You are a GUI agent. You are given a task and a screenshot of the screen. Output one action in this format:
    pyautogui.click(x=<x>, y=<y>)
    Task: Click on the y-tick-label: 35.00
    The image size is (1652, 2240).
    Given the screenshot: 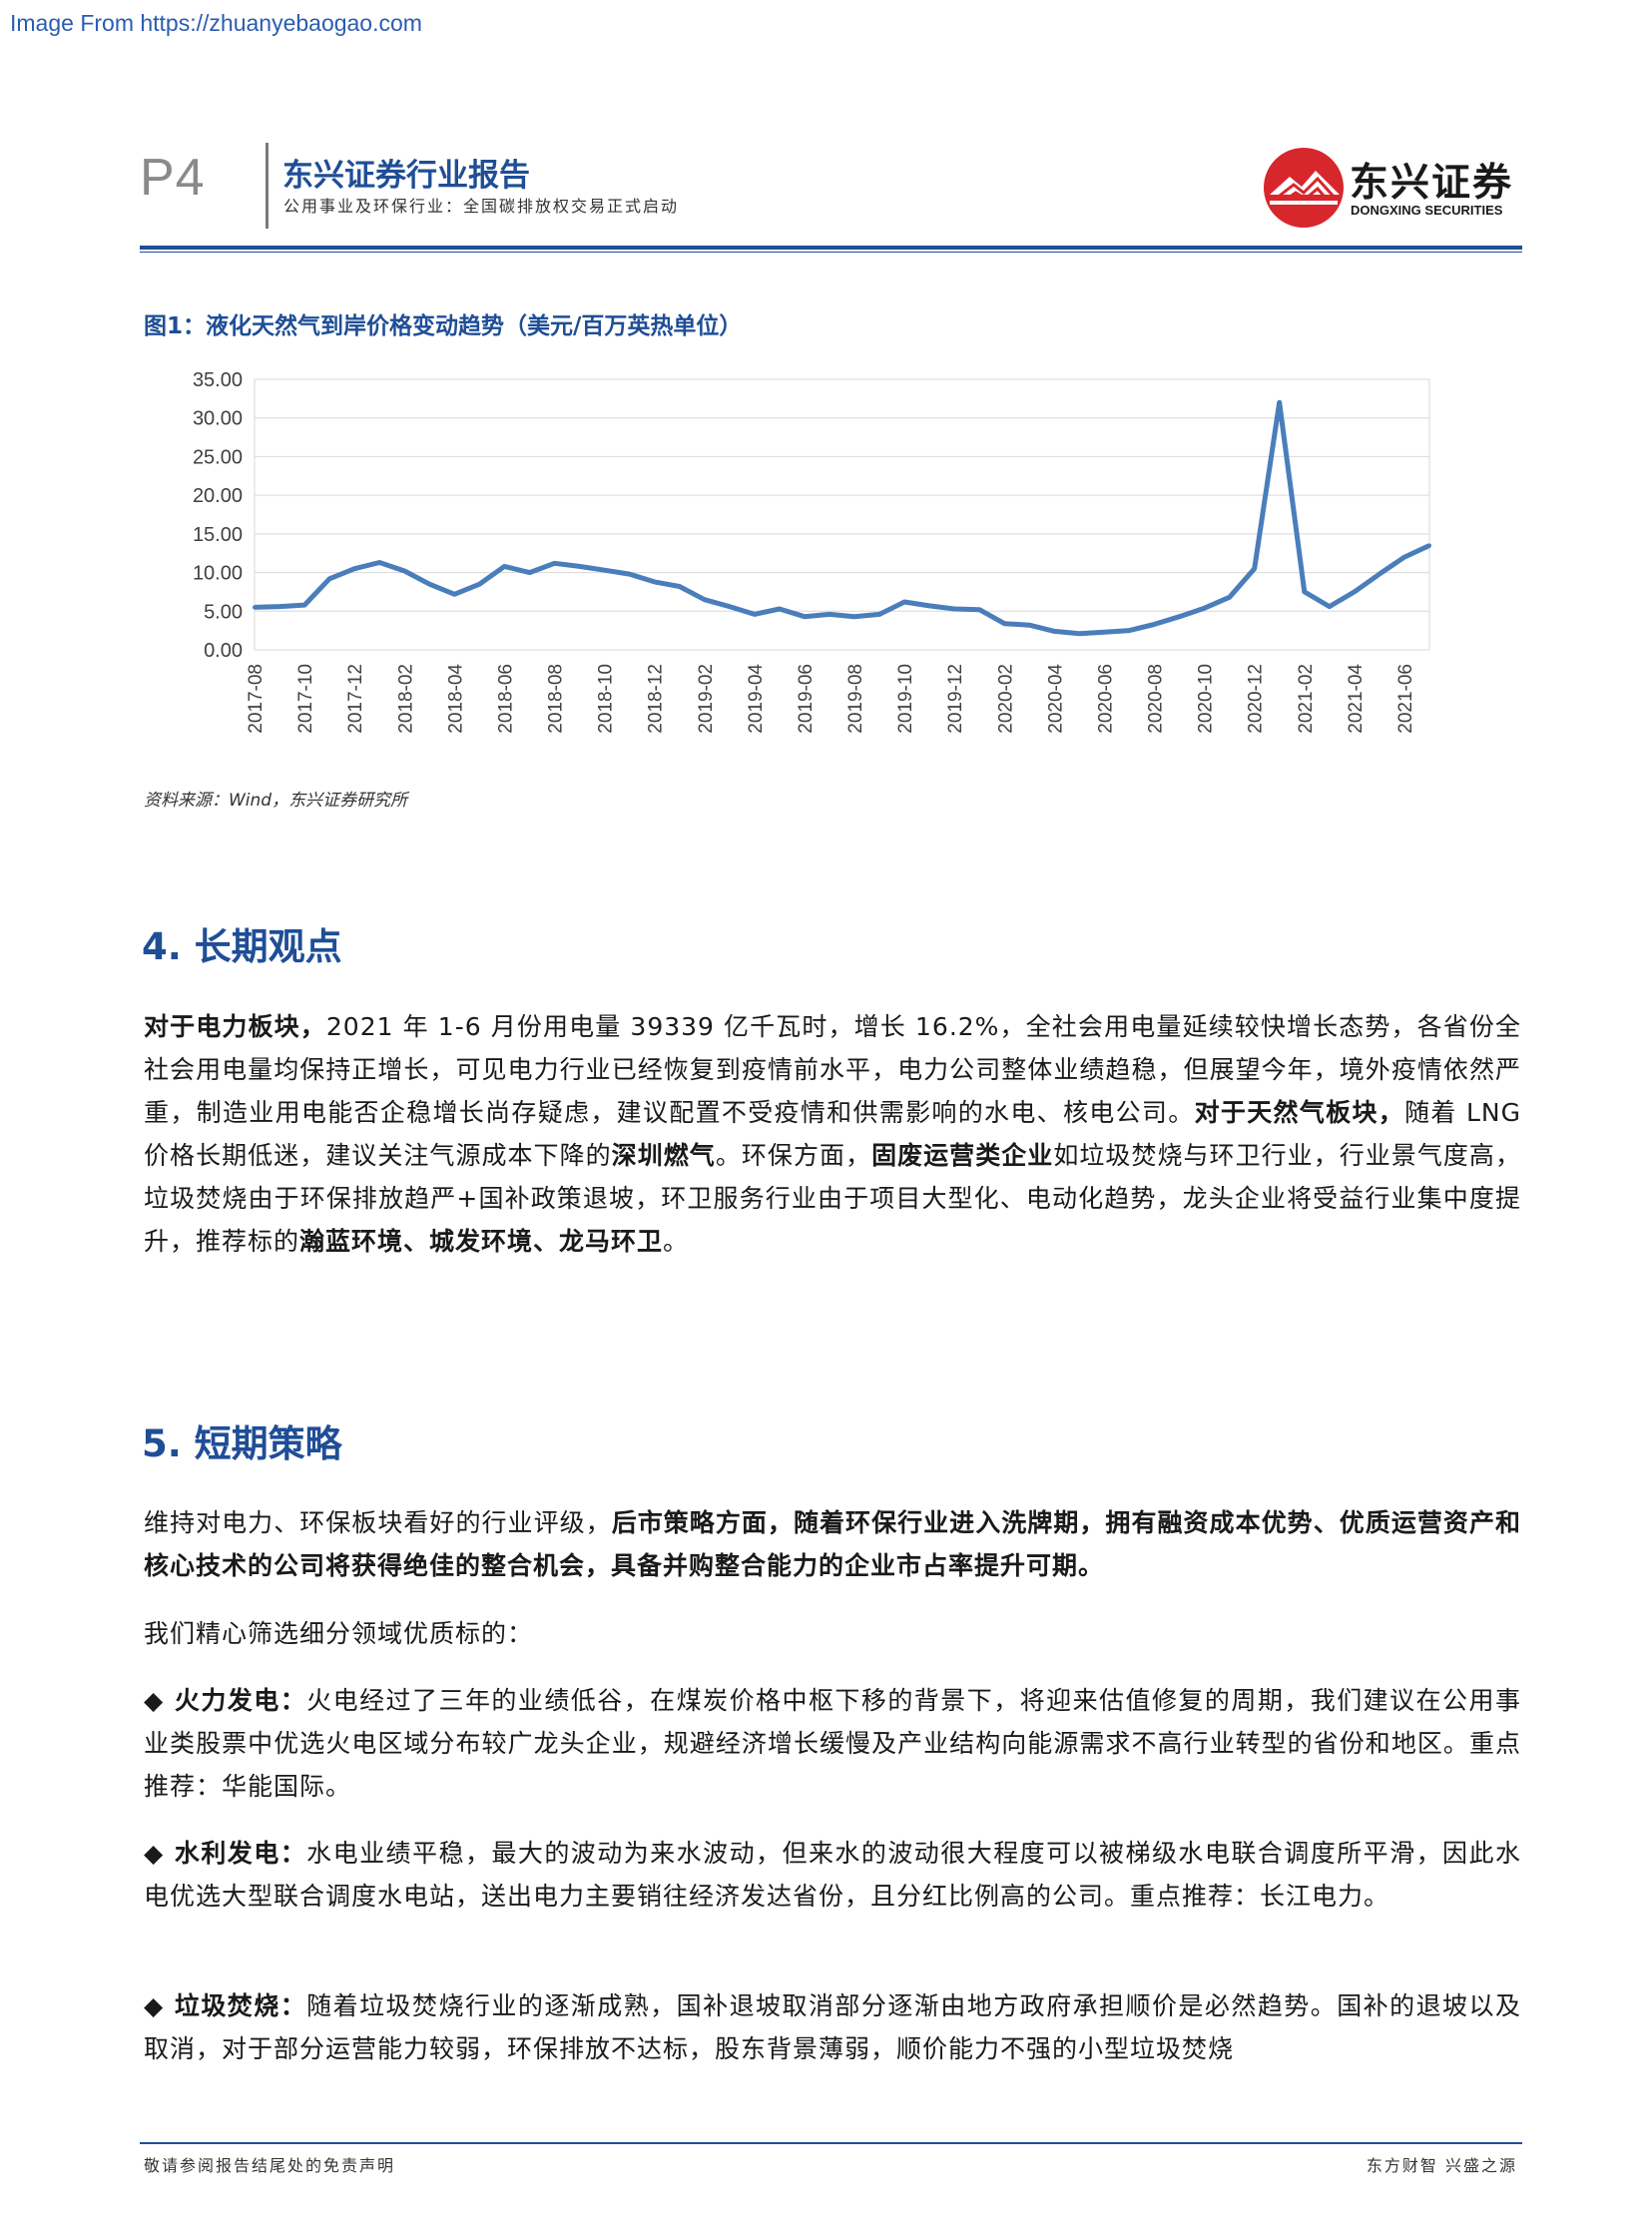 What is the action you would take?
    pyautogui.click(x=218, y=380)
    